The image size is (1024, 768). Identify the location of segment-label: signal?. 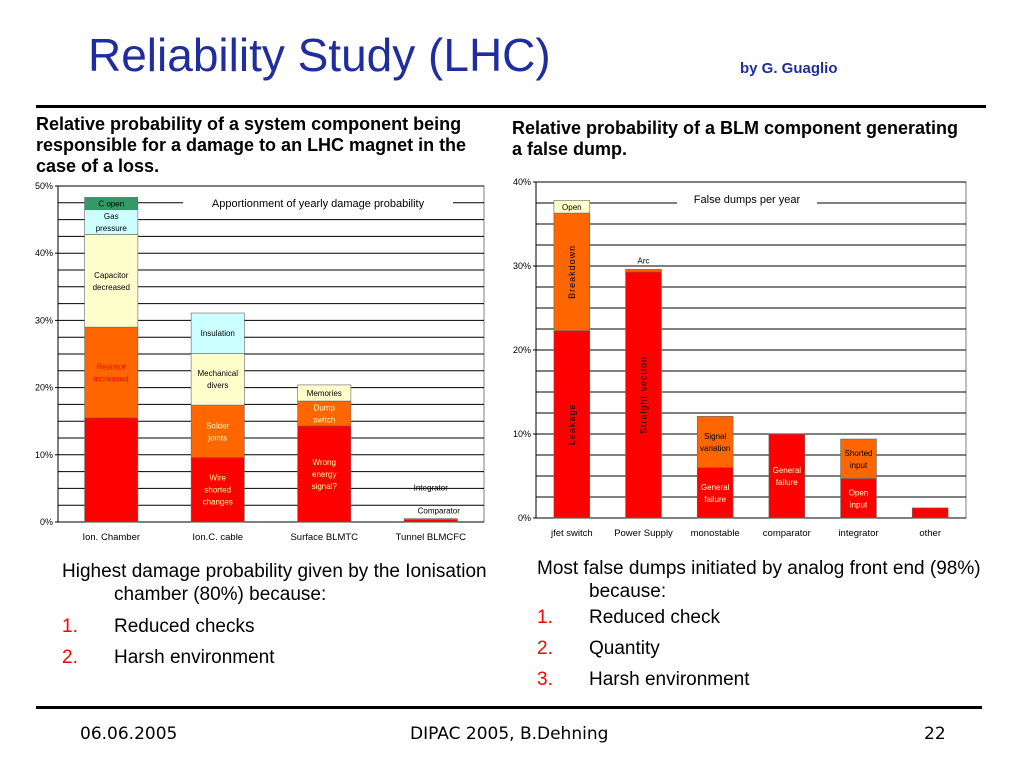
(325, 486).